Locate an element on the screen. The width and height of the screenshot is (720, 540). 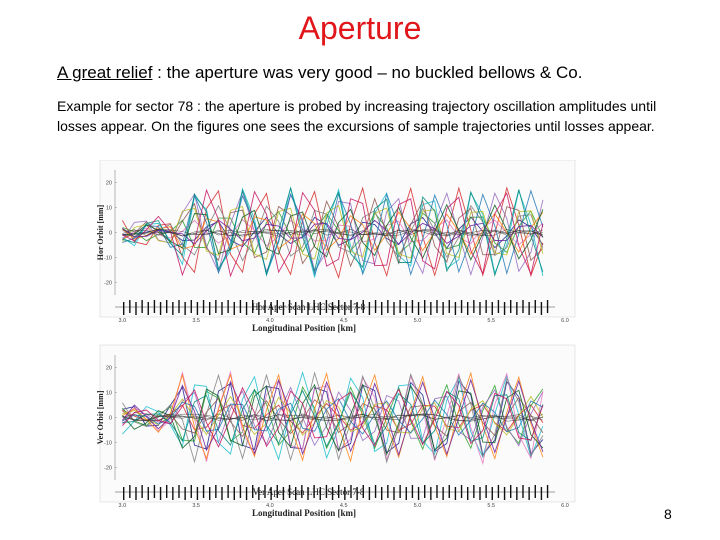
x-tick-label: 5.5 is located at coordinates (491, 506).